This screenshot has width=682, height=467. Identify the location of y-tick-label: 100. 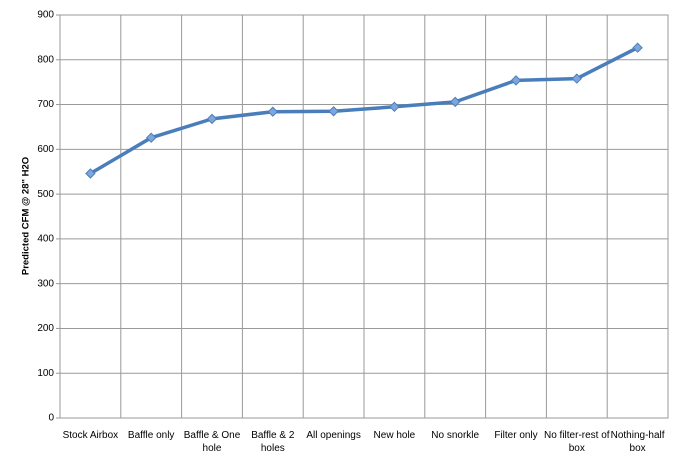
(45, 373).